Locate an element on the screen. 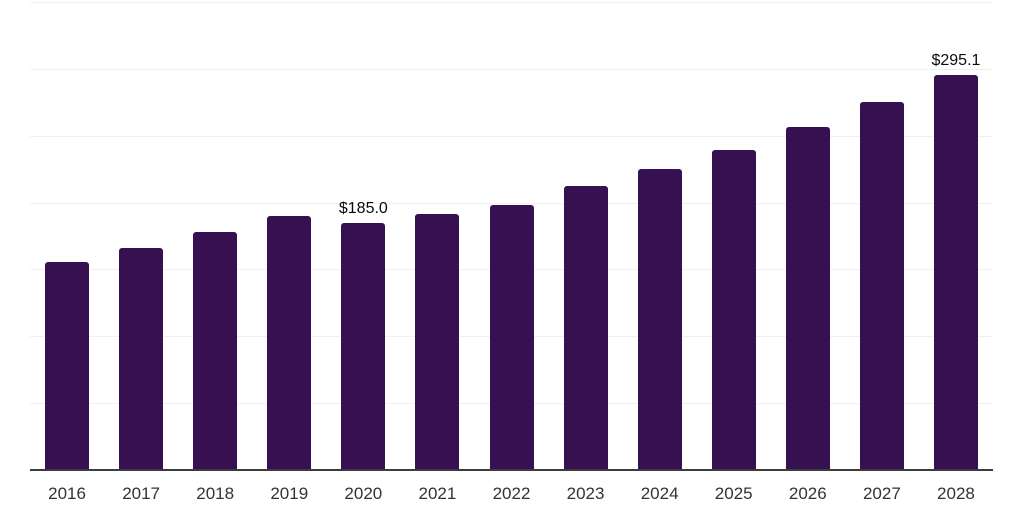 This screenshot has height=512, width=1024. x-tick-label-2024: 2024 is located at coordinates (659, 493).